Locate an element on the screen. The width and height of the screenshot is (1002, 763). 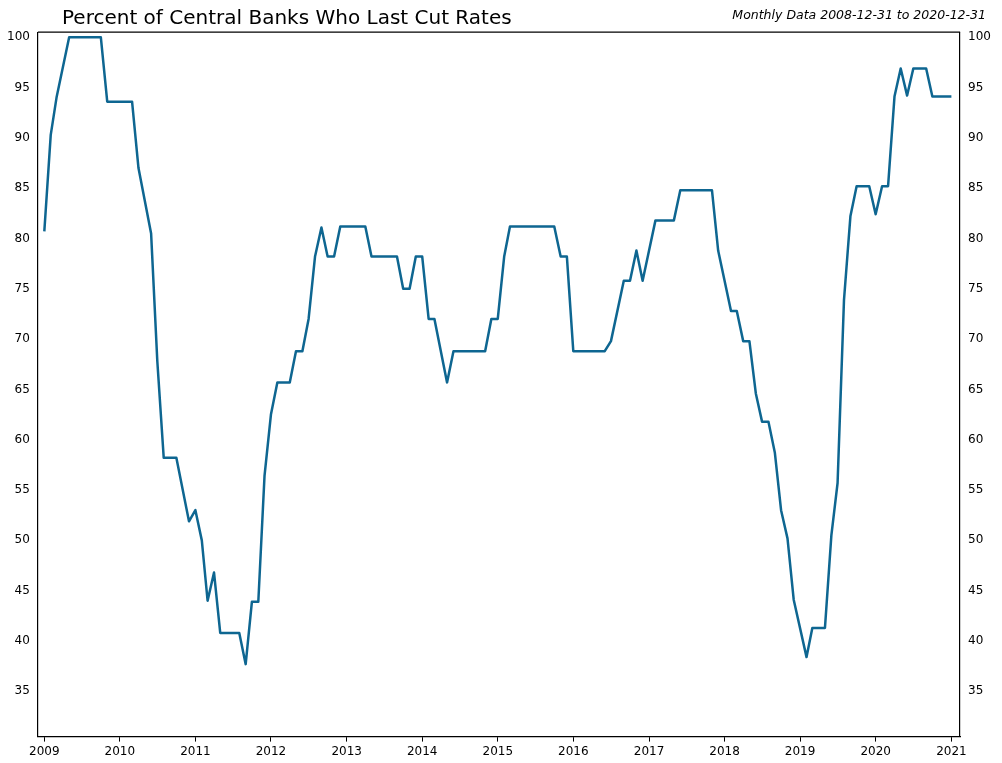
x-tick-label: 2015 is located at coordinates (498, 750).